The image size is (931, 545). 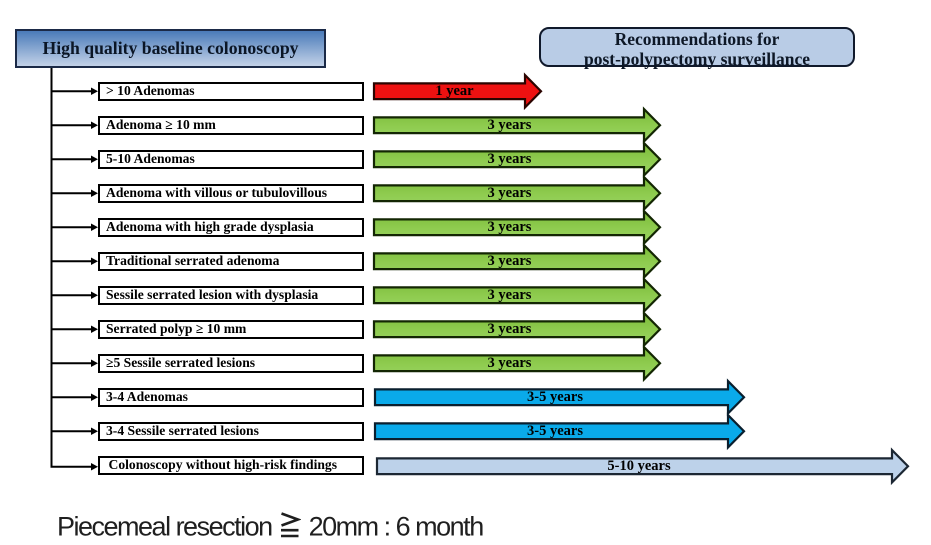 What do you see at coordinates (639, 466) in the screenshot?
I see `svg-text: 5-10 years` at bounding box center [639, 466].